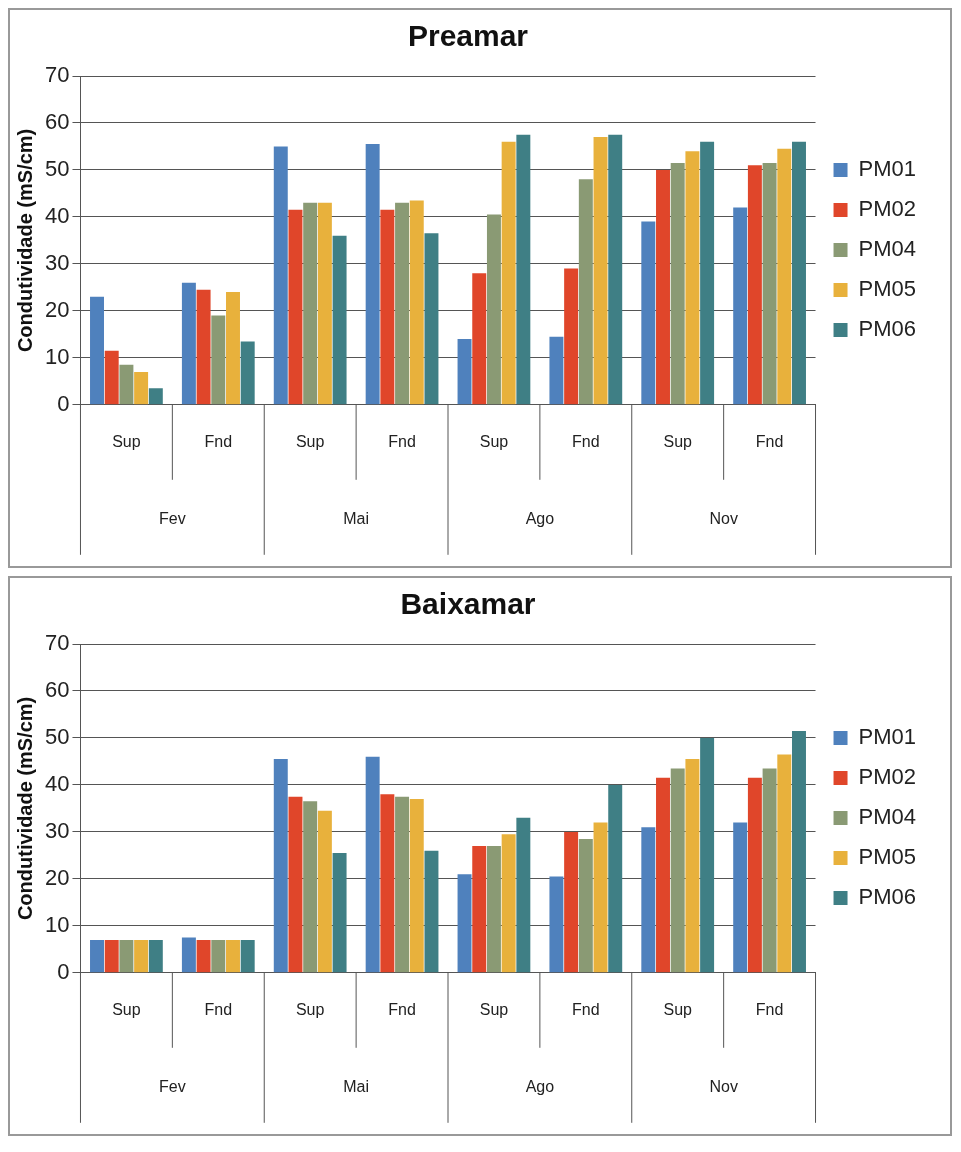 The width and height of the screenshot is (961, 1152). Describe the element at coordinates (57, 356) in the screenshot. I see `y-tick-label: 10` at that location.